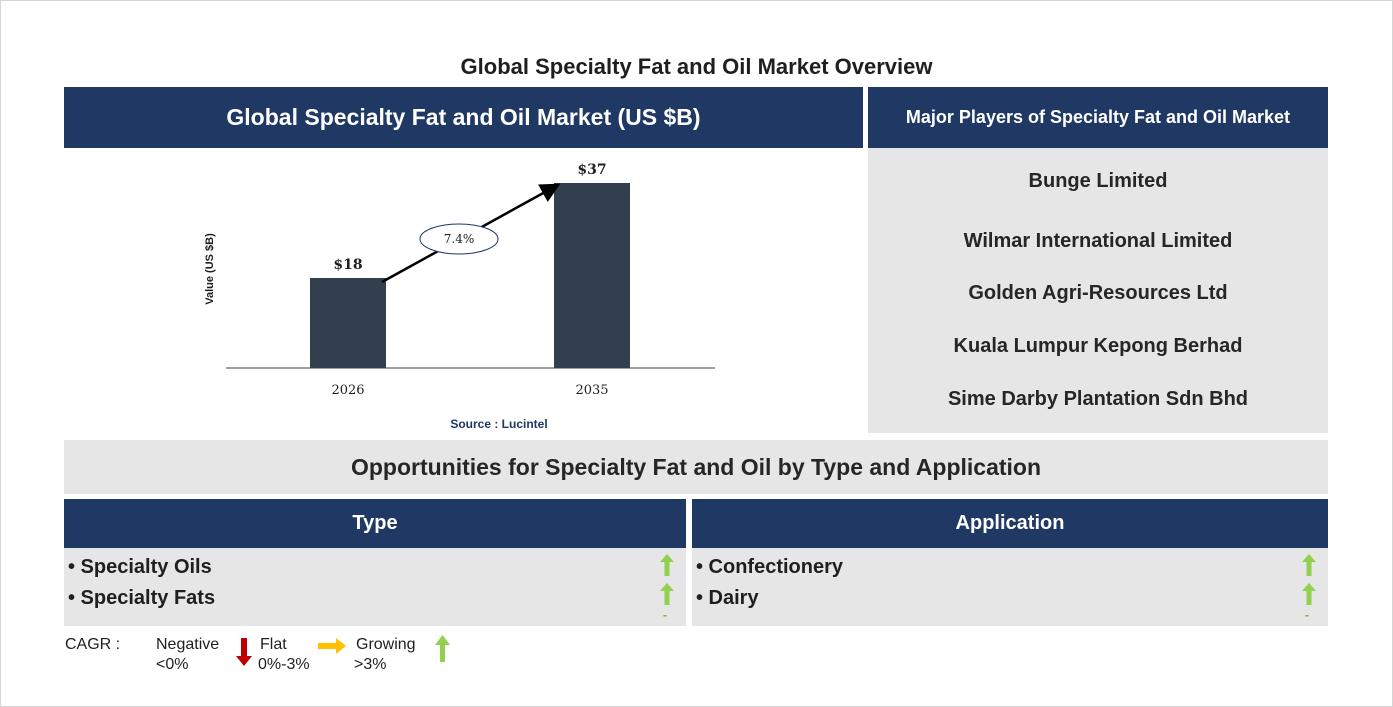  What do you see at coordinates (591, 390) in the screenshot?
I see `x-tick-label: 2035` at bounding box center [591, 390].